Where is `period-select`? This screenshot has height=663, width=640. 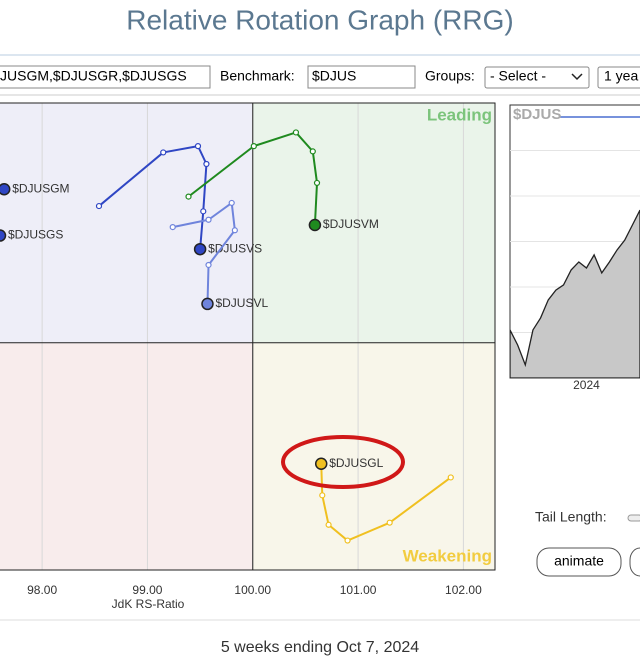
period-select is located at coordinates (618, 77).